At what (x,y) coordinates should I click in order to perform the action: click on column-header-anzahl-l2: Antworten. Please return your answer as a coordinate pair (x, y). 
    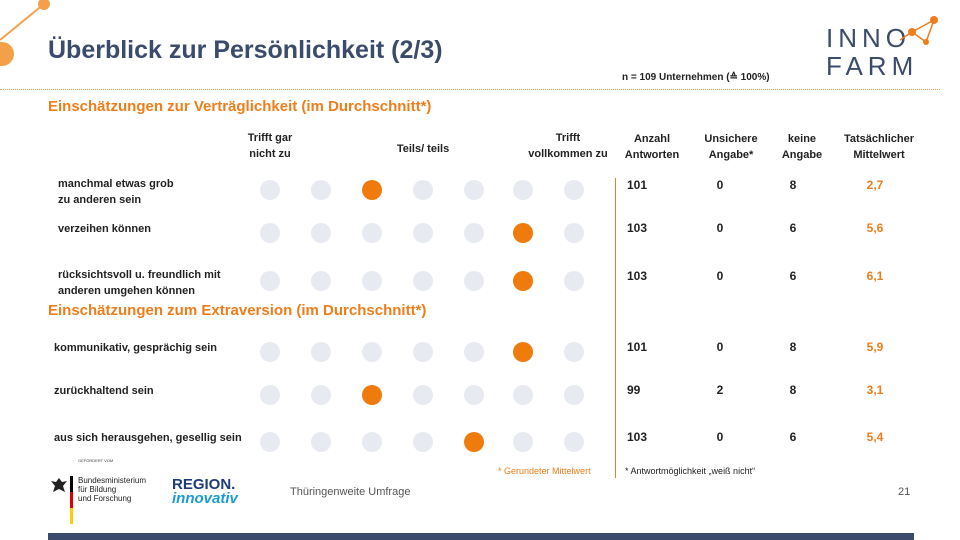
    Looking at the image, I should click on (652, 155).